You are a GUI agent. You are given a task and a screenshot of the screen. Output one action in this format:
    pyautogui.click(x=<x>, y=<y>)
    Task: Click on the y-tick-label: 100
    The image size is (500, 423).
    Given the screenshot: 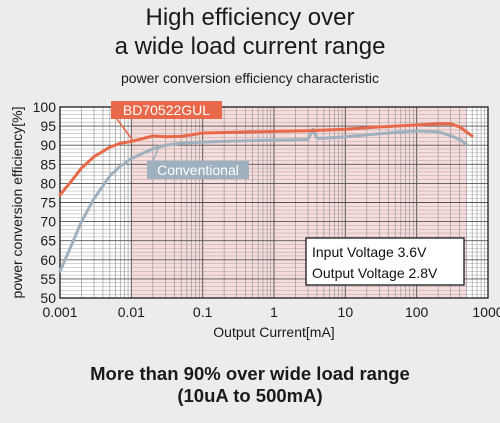 What is the action you would take?
    pyautogui.click(x=45, y=107)
    